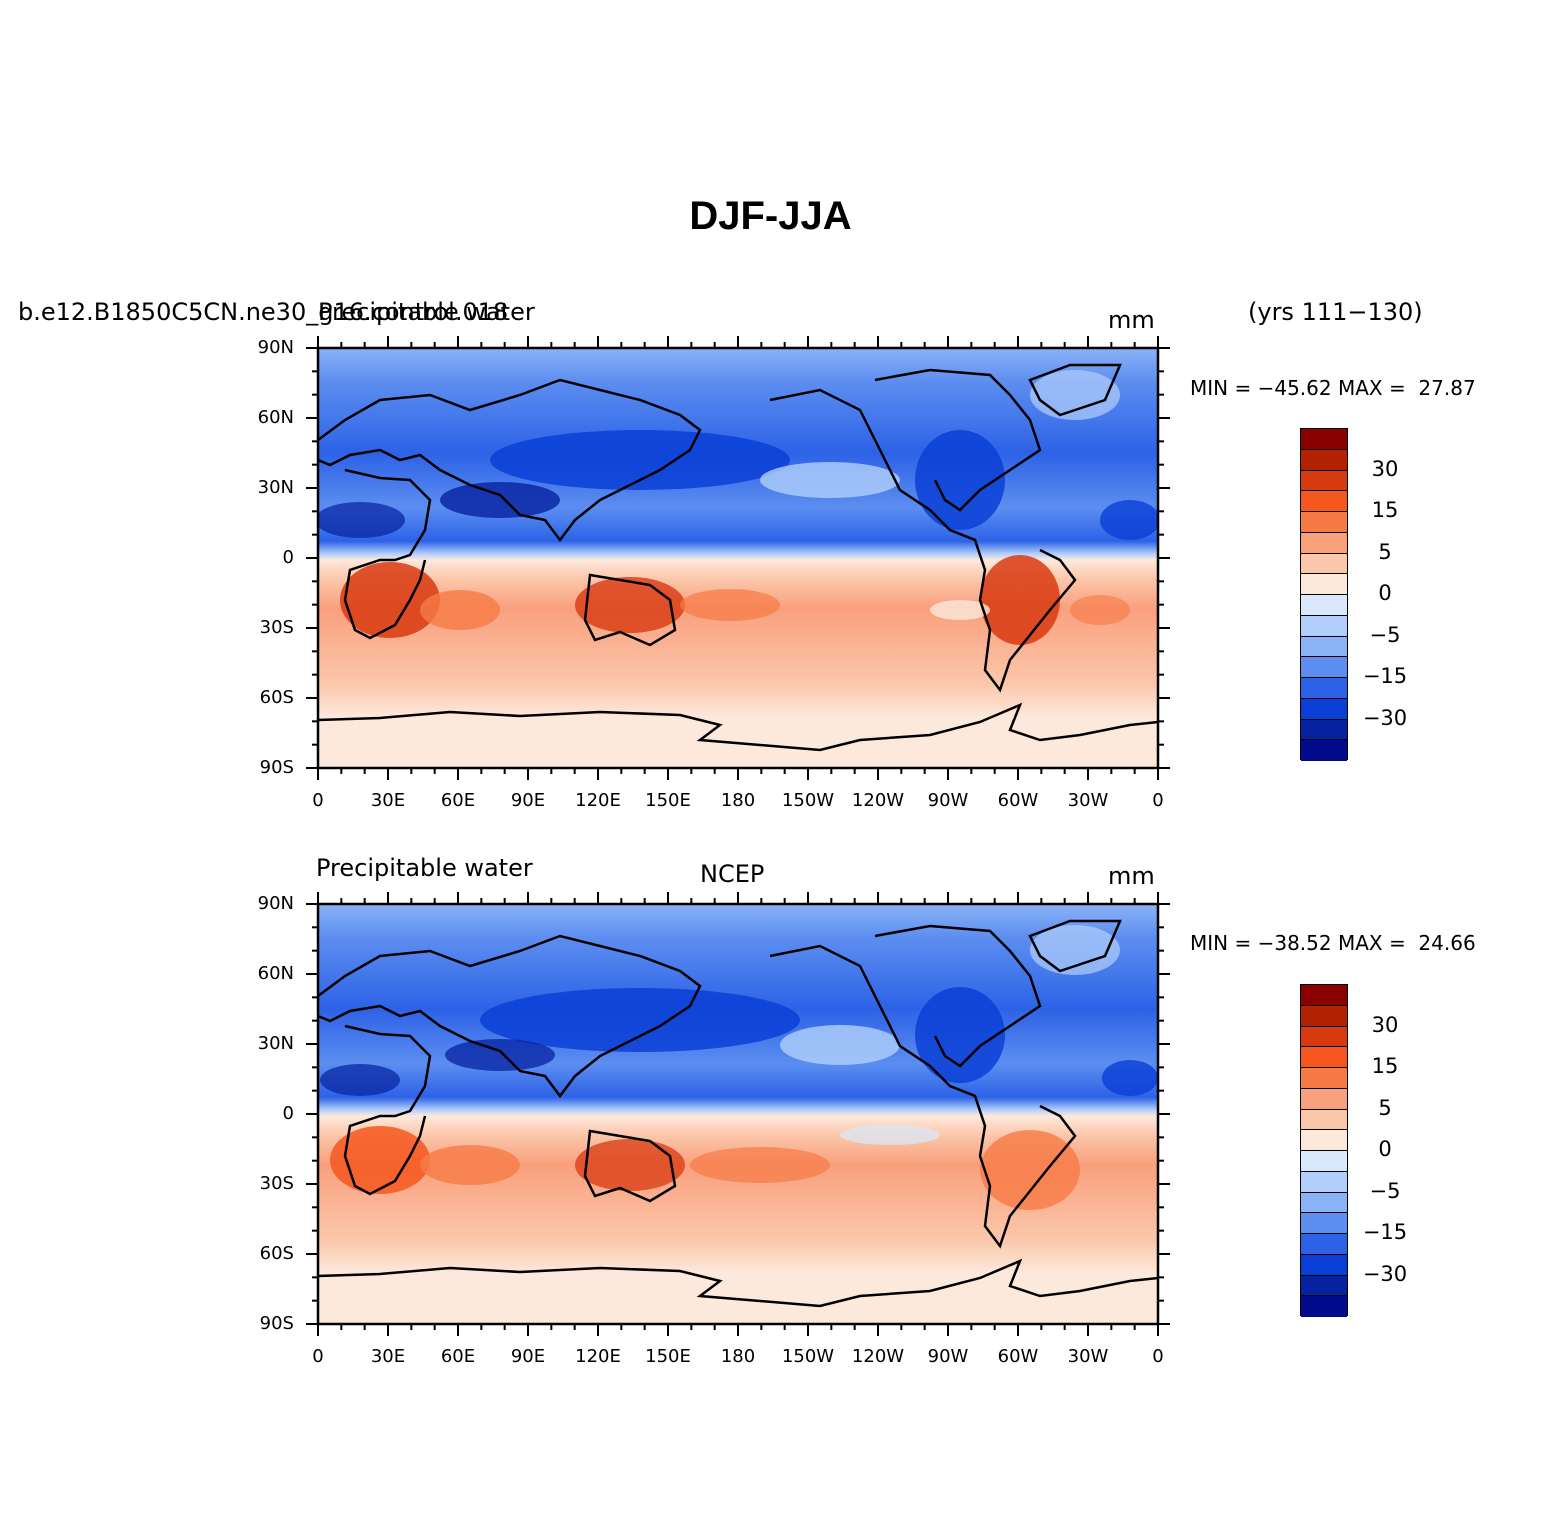  What do you see at coordinates (732, 874) in the screenshot?
I see `panel2-dataset-label: NCEP` at bounding box center [732, 874].